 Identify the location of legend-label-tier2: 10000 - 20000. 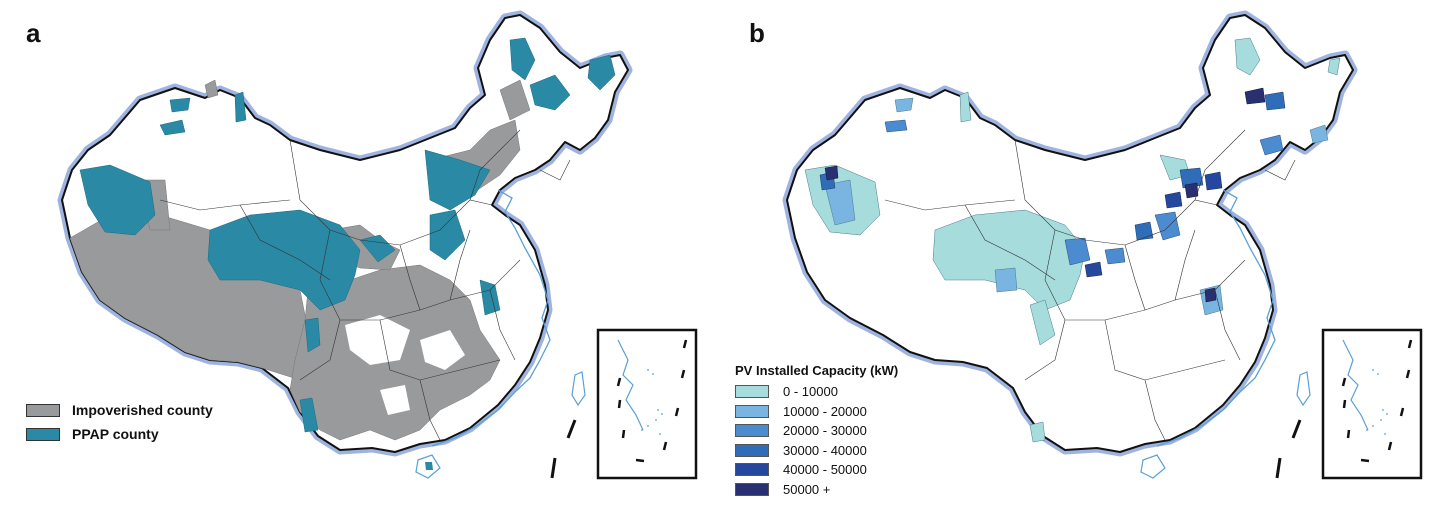
(825, 411).